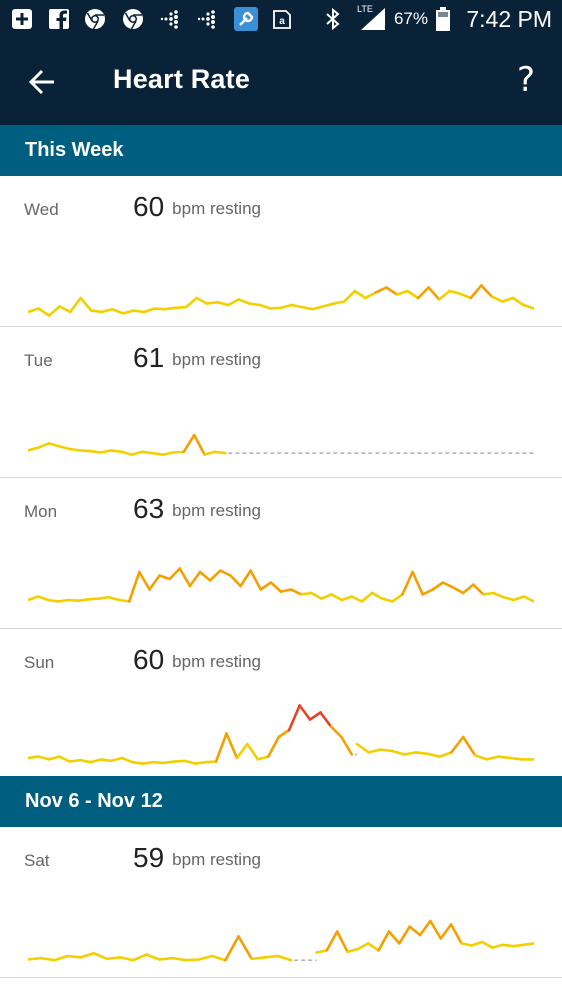 This screenshot has height=999, width=562. What do you see at coordinates (246, 19) in the screenshot?
I see `wrench-app-icon` at bounding box center [246, 19].